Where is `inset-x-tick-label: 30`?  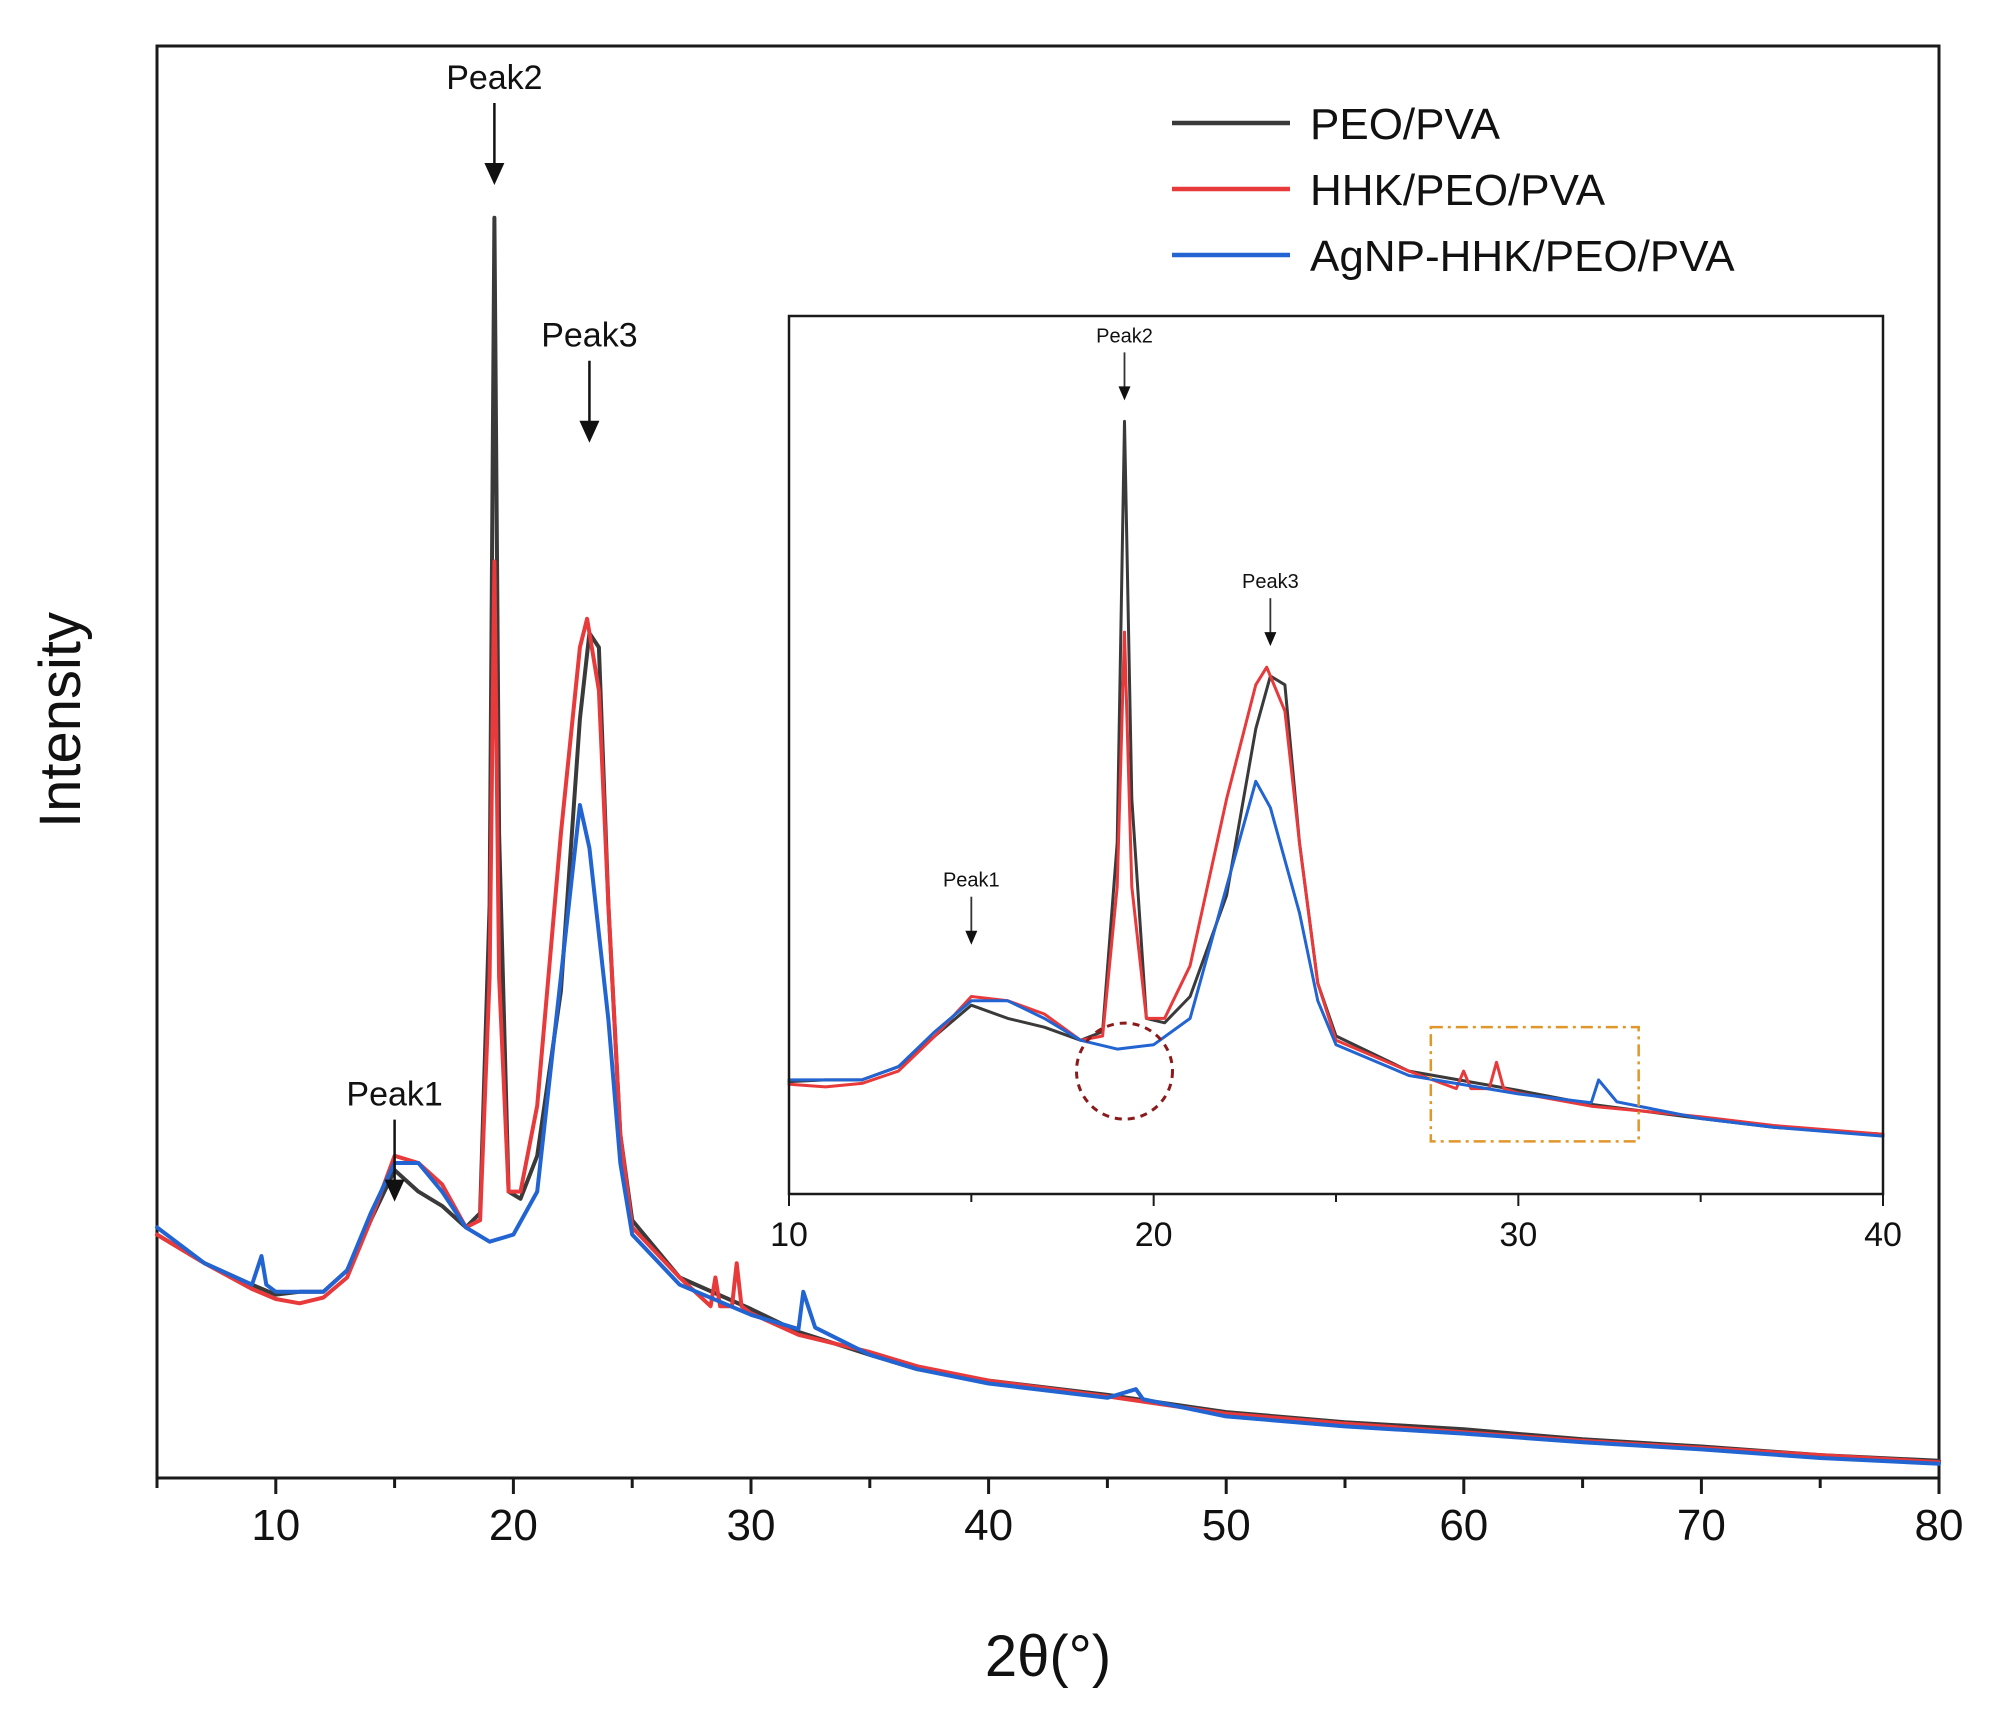 inset-x-tick-label: 30 is located at coordinates (1518, 1235).